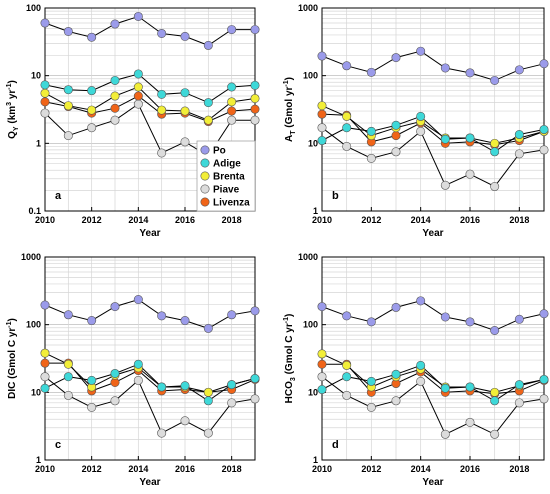 This screenshot has width=550, height=494. I want to click on series-line-piave, so click(150, 405).